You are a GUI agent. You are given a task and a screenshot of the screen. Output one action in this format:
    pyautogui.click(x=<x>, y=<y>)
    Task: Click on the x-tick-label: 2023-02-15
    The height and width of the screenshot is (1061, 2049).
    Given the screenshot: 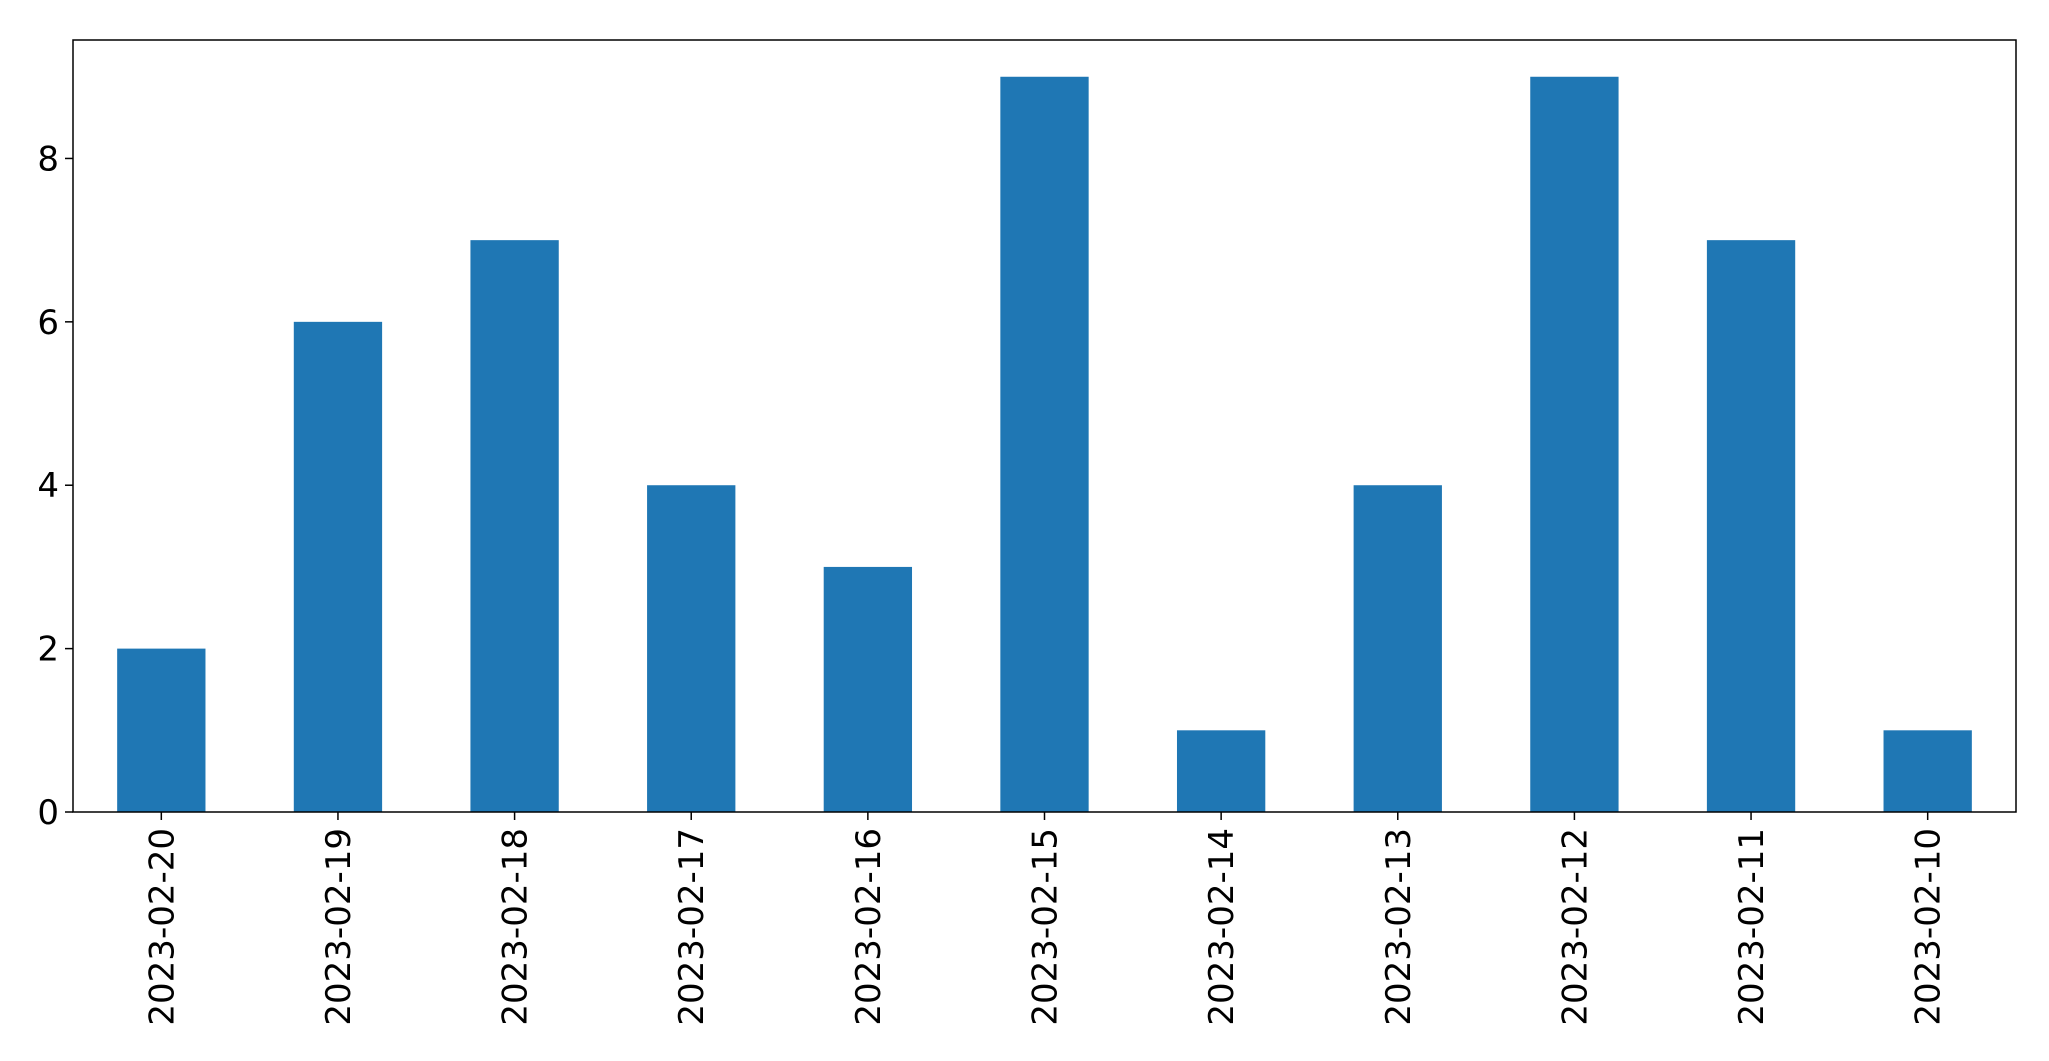 What is the action you would take?
    pyautogui.click(x=1046, y=927)
    